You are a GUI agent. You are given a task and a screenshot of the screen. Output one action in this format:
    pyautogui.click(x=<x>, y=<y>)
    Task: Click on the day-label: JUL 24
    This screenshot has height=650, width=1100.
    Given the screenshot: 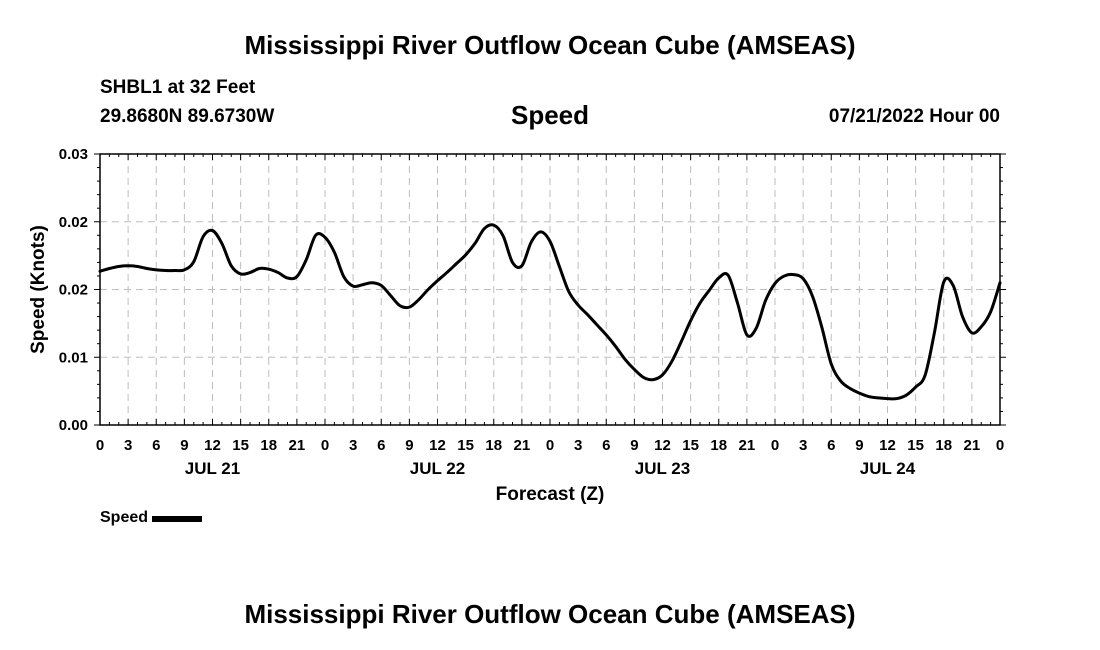 What is the action you would take?
    pyautogui.click(x=888, y=468)
    